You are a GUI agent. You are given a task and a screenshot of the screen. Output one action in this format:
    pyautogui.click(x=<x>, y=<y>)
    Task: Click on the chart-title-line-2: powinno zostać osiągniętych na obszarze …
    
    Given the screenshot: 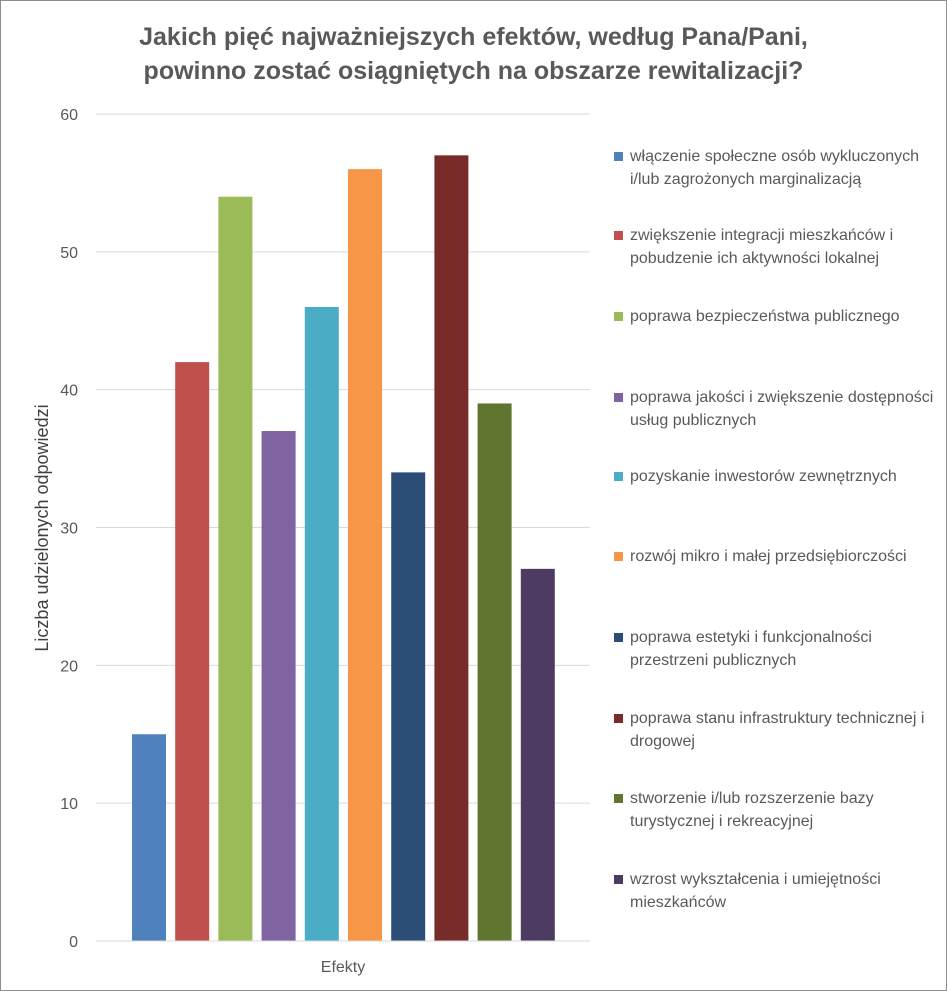 What is the action you would take?
    pyautogui.click(x=473, y=71)
    